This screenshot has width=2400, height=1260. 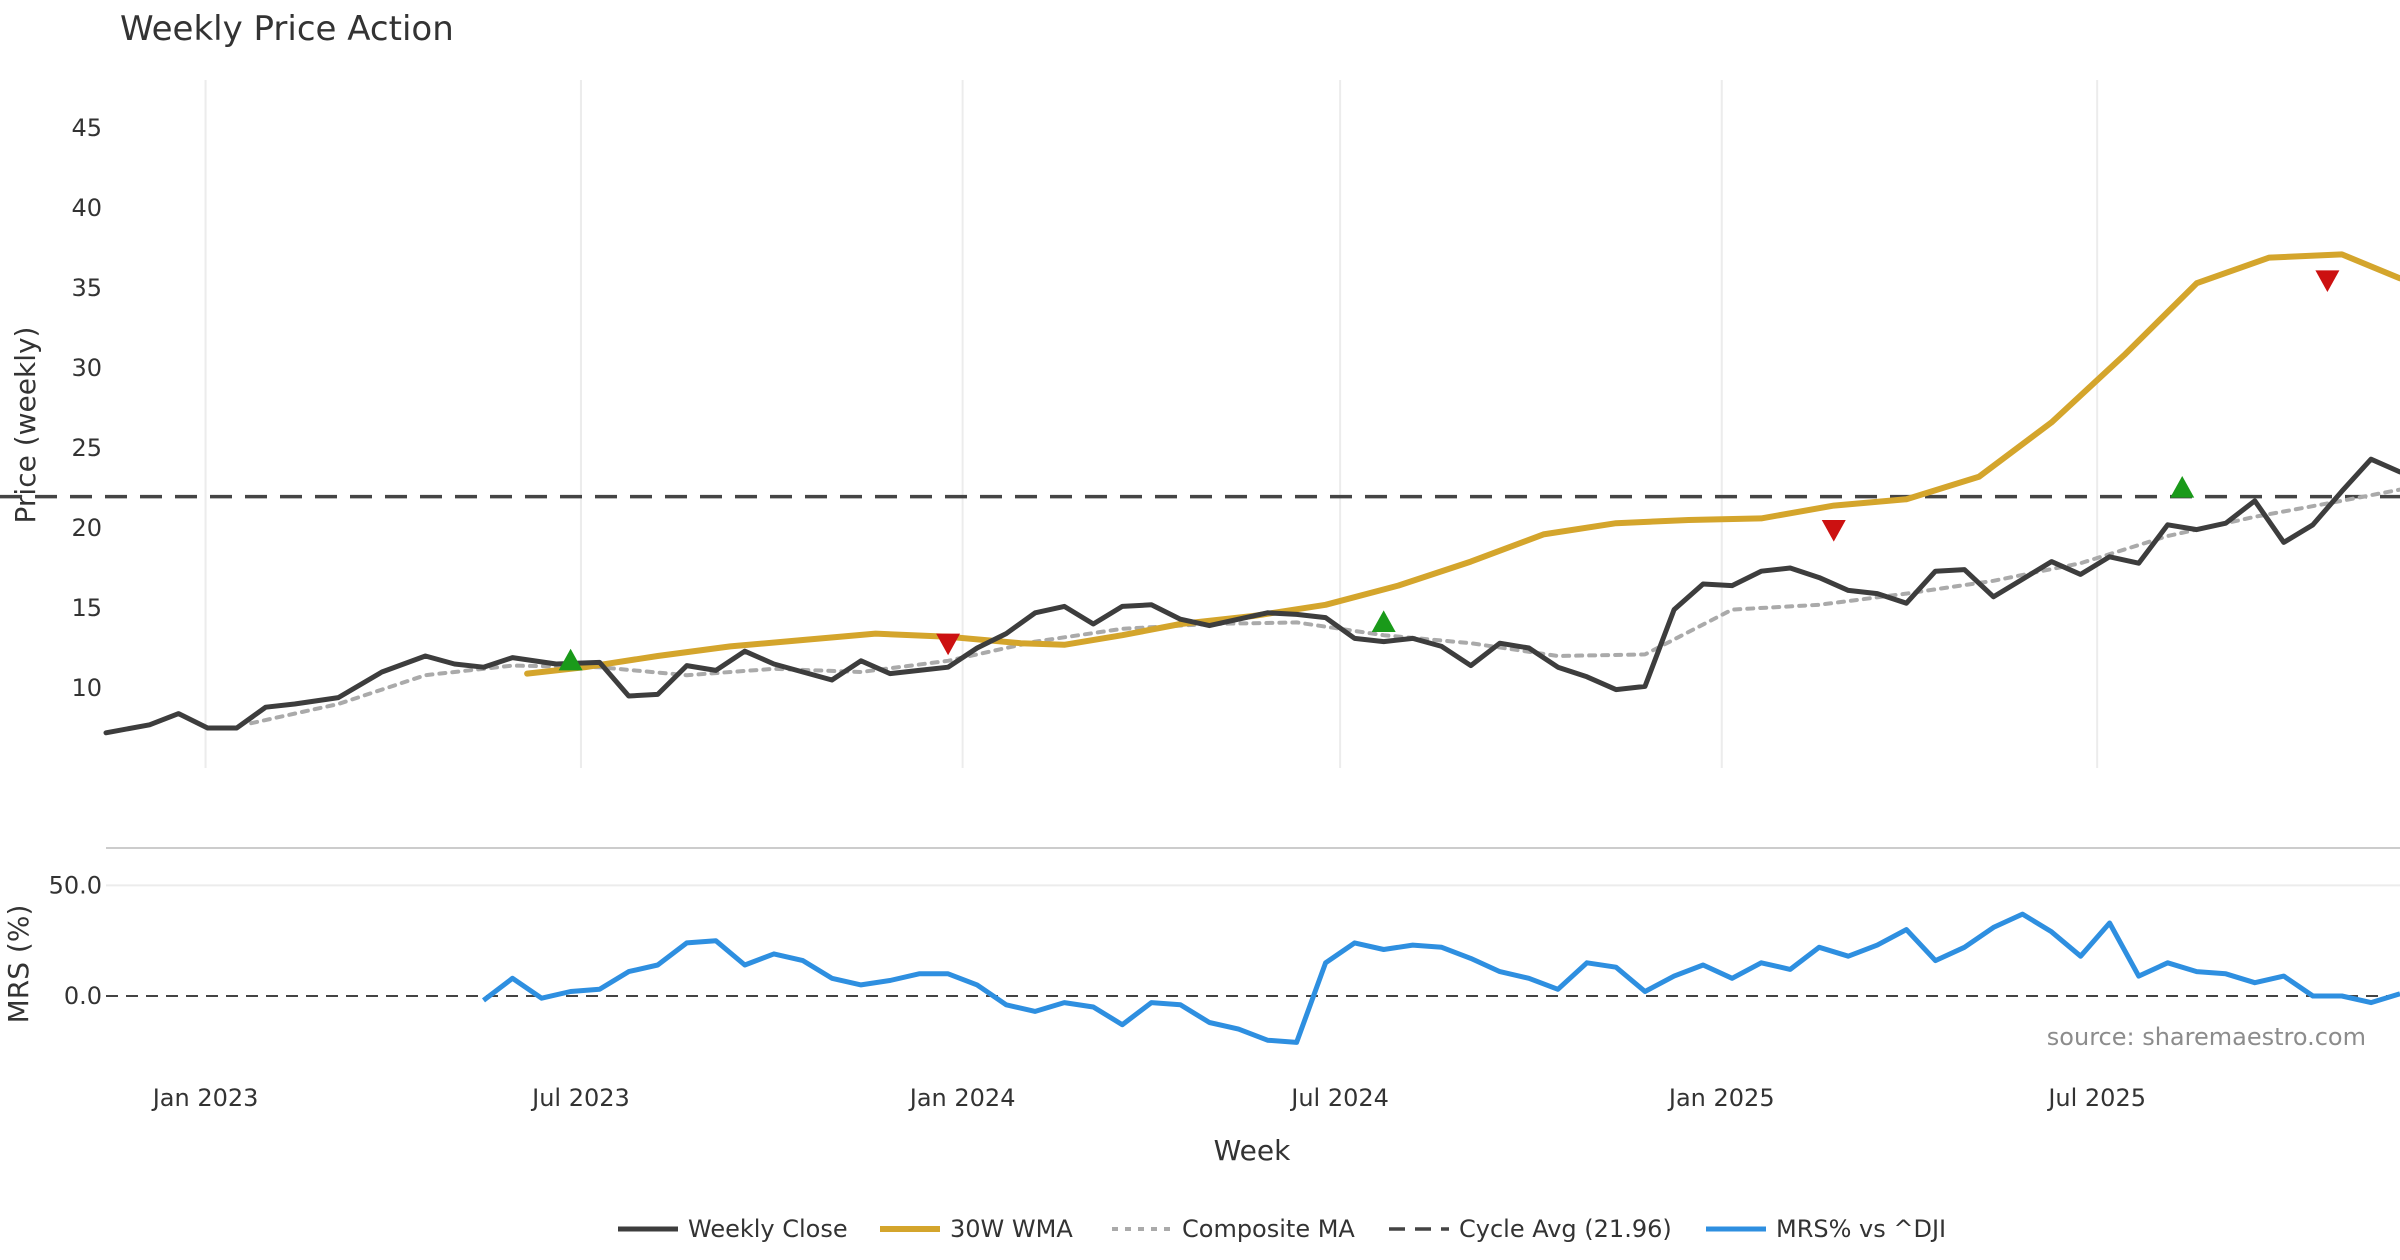 What do you see at coordinates (75, 940) in the screenshot?
I see `mrs-y-ticks: 0.0 50.0` at bounding box center [75, 940].